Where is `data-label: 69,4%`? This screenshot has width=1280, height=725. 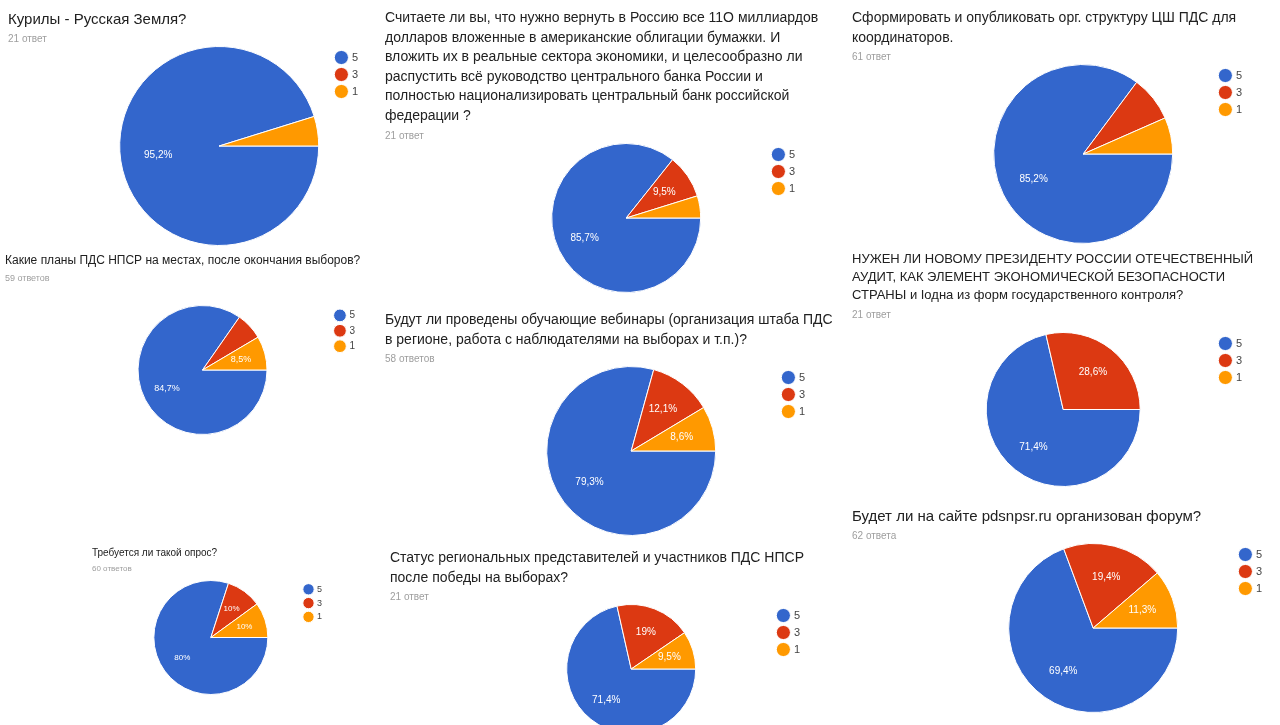
data-label: 69,4% is located at coordinates (1063, 670).